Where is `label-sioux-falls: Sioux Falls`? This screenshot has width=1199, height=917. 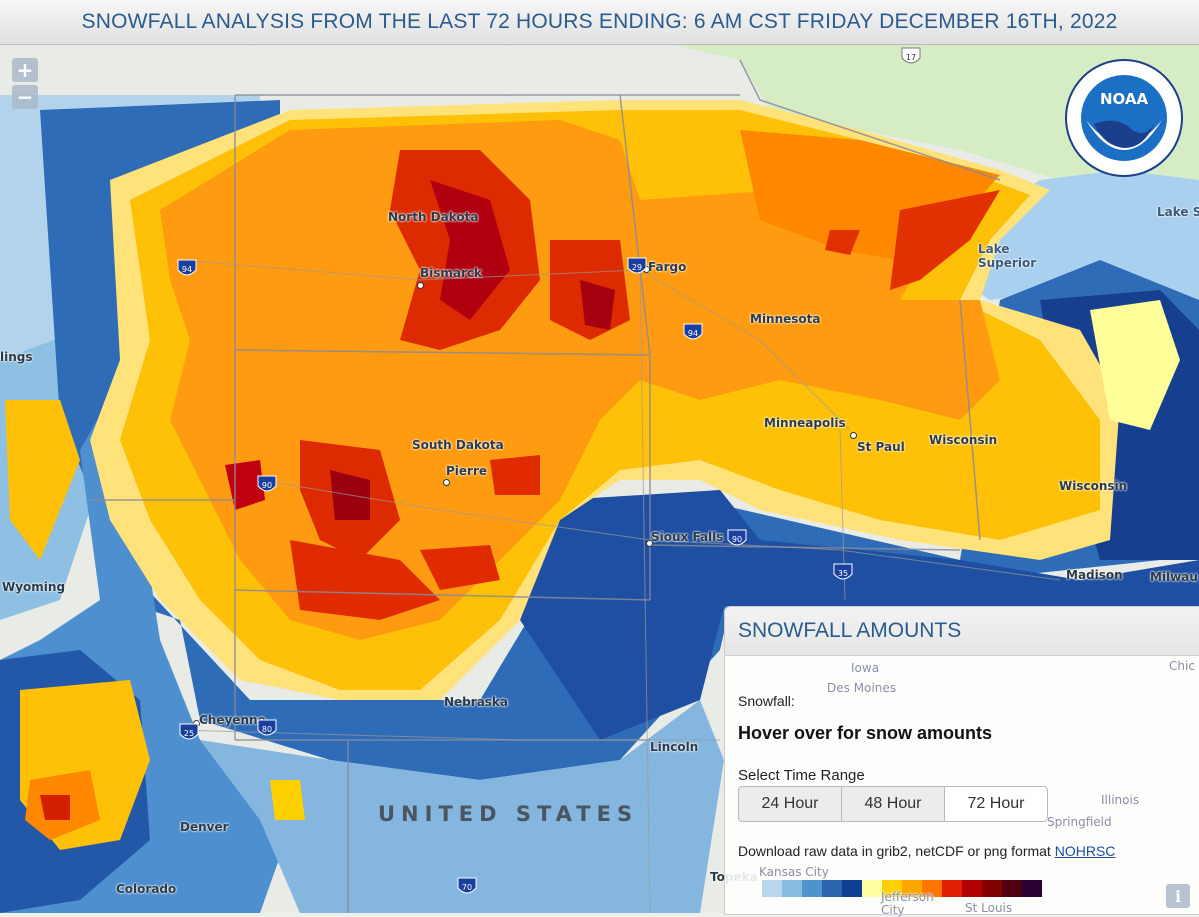
label-sioux-falls: Sioux Falls is located at coordinates (687, 537).